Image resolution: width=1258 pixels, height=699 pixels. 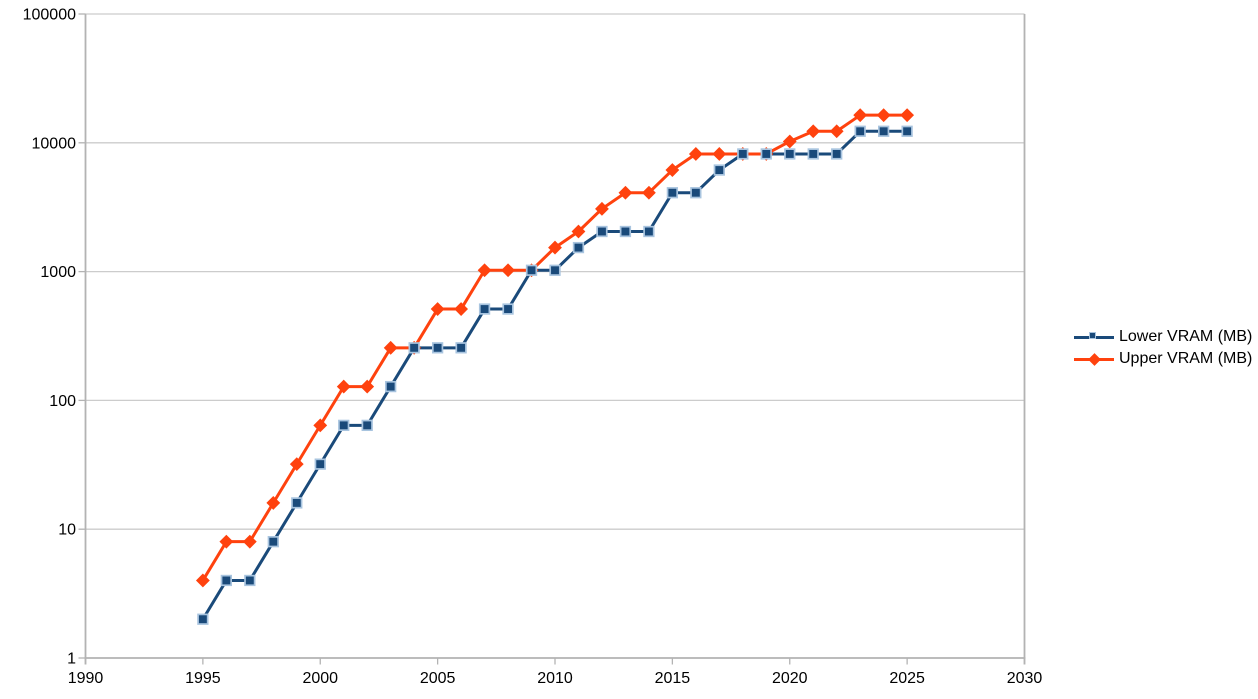 I want to click on lower-series-sample, so click(x=1094, y=337).